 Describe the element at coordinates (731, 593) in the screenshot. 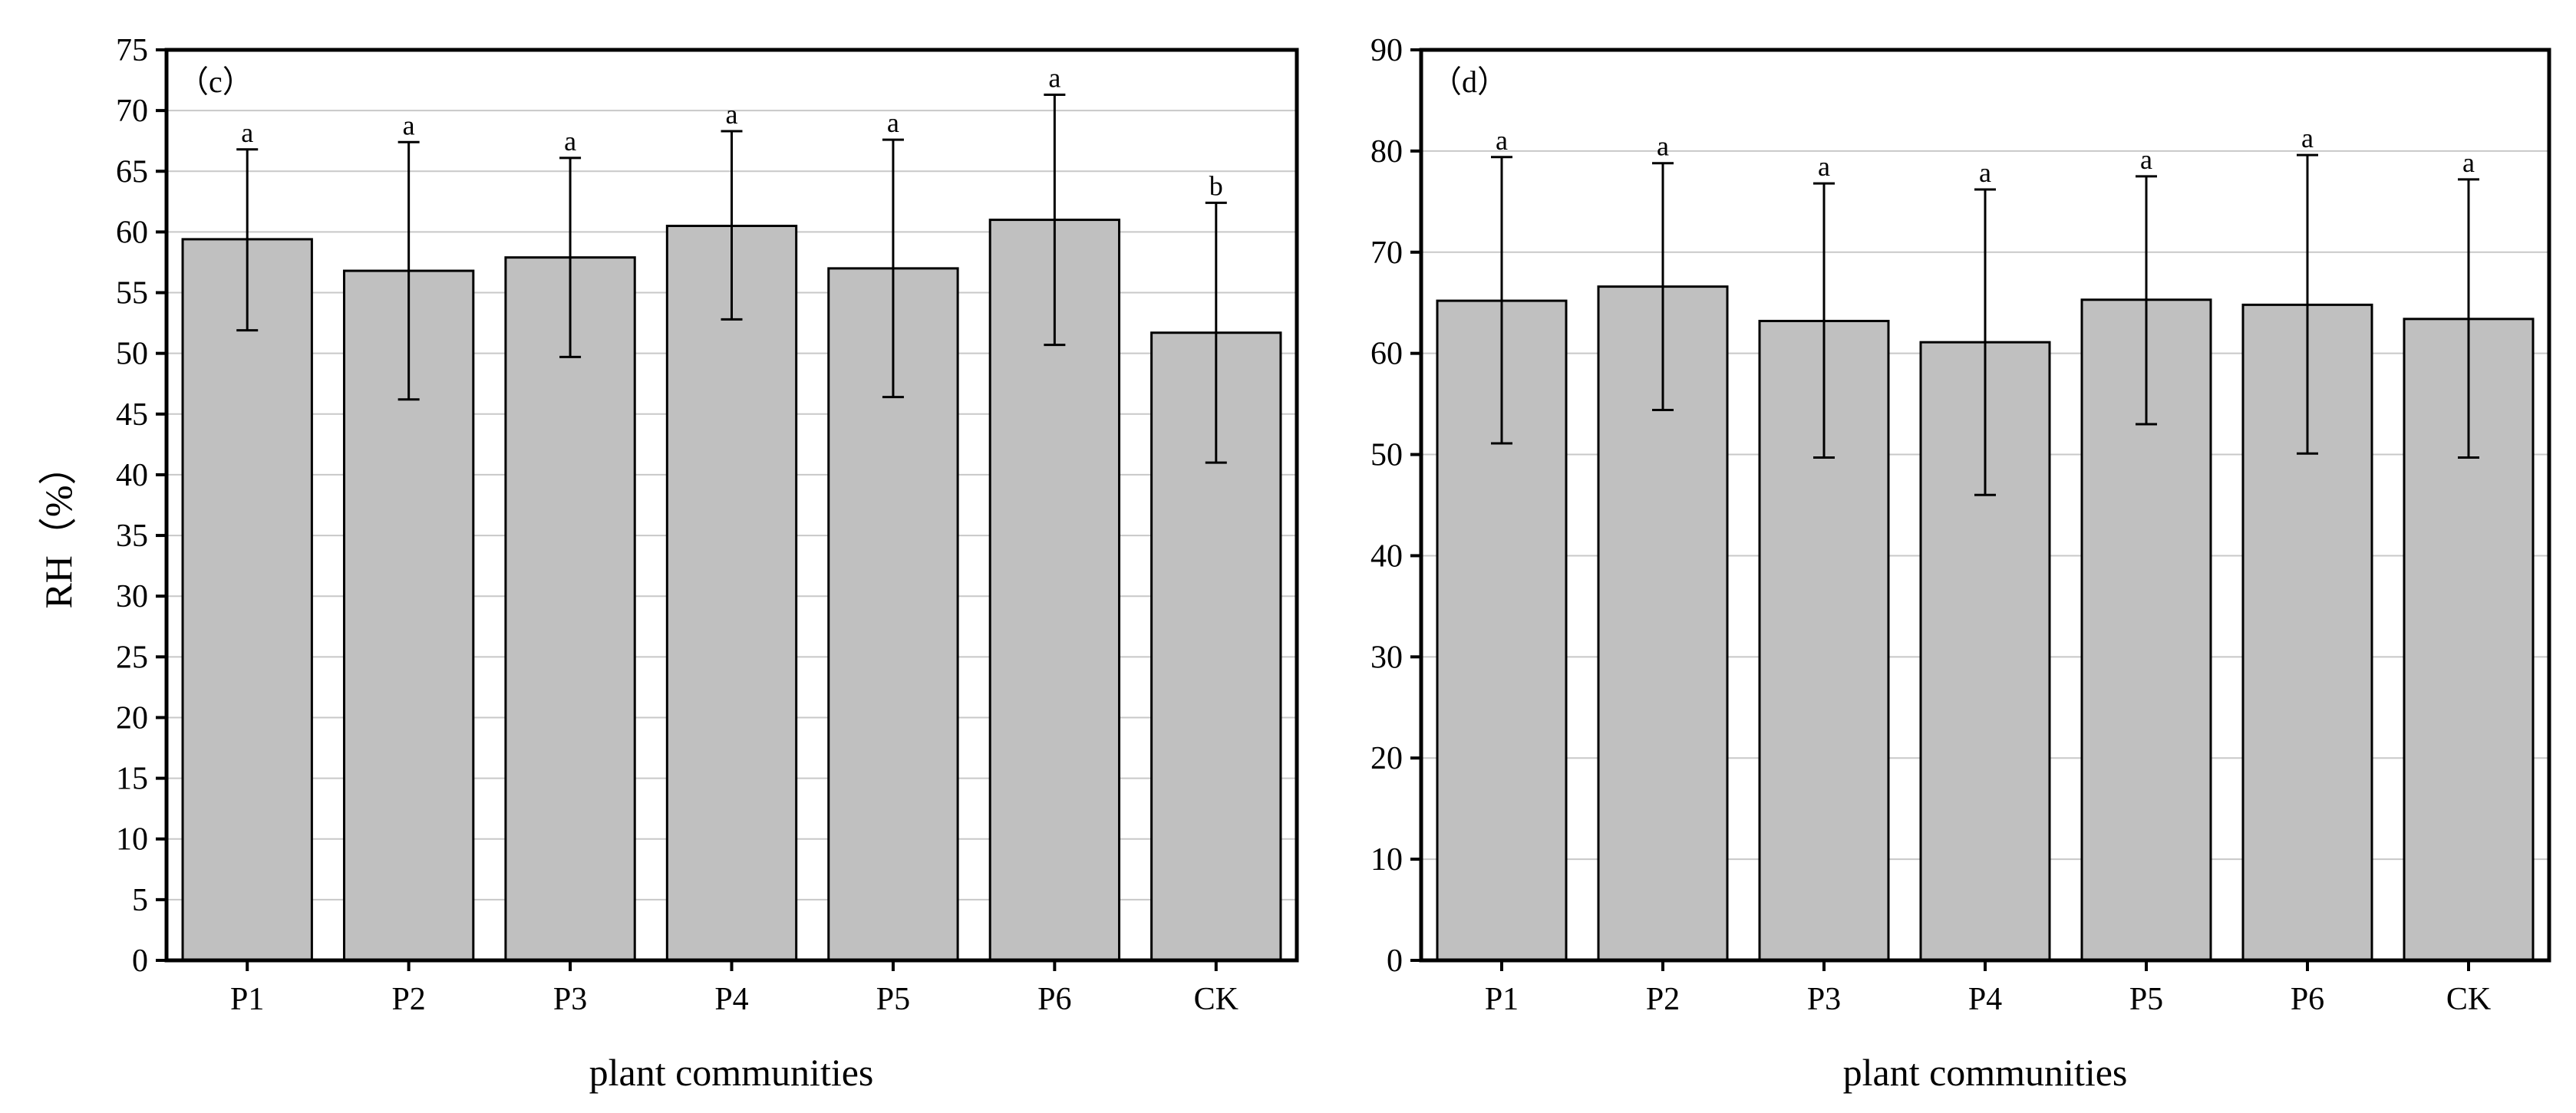

I see `bar-p4` at that location.